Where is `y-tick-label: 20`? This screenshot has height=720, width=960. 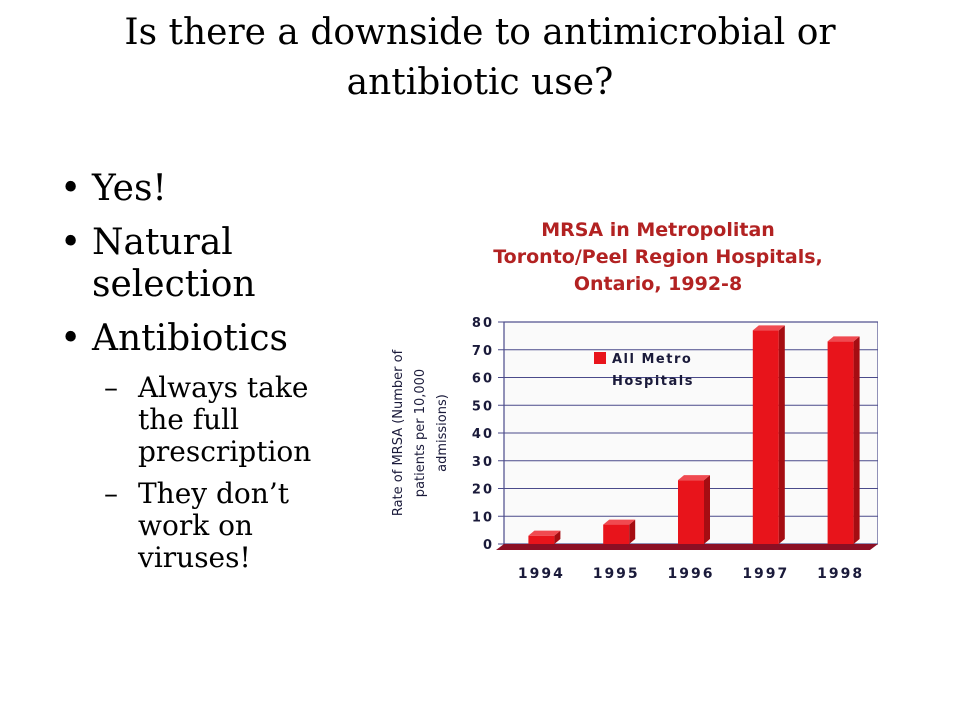
y-tick-label: 20 is located at coordinates (483, 490).